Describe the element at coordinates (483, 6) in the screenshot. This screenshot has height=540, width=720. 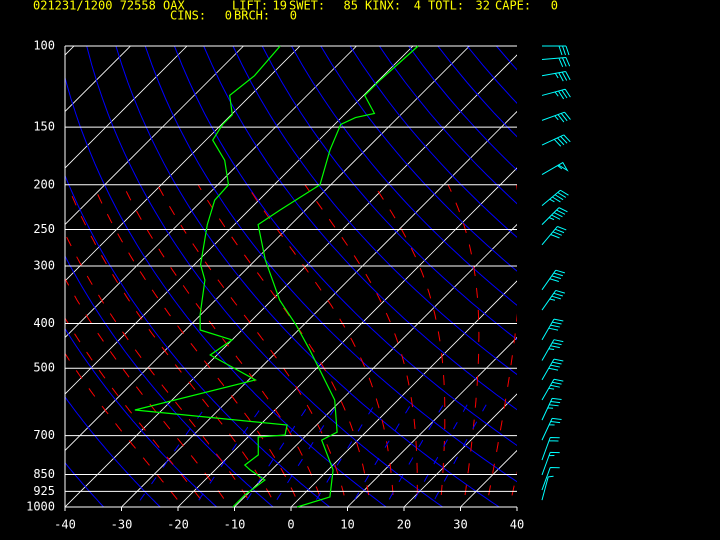
I see `index-value: 32` at that location.